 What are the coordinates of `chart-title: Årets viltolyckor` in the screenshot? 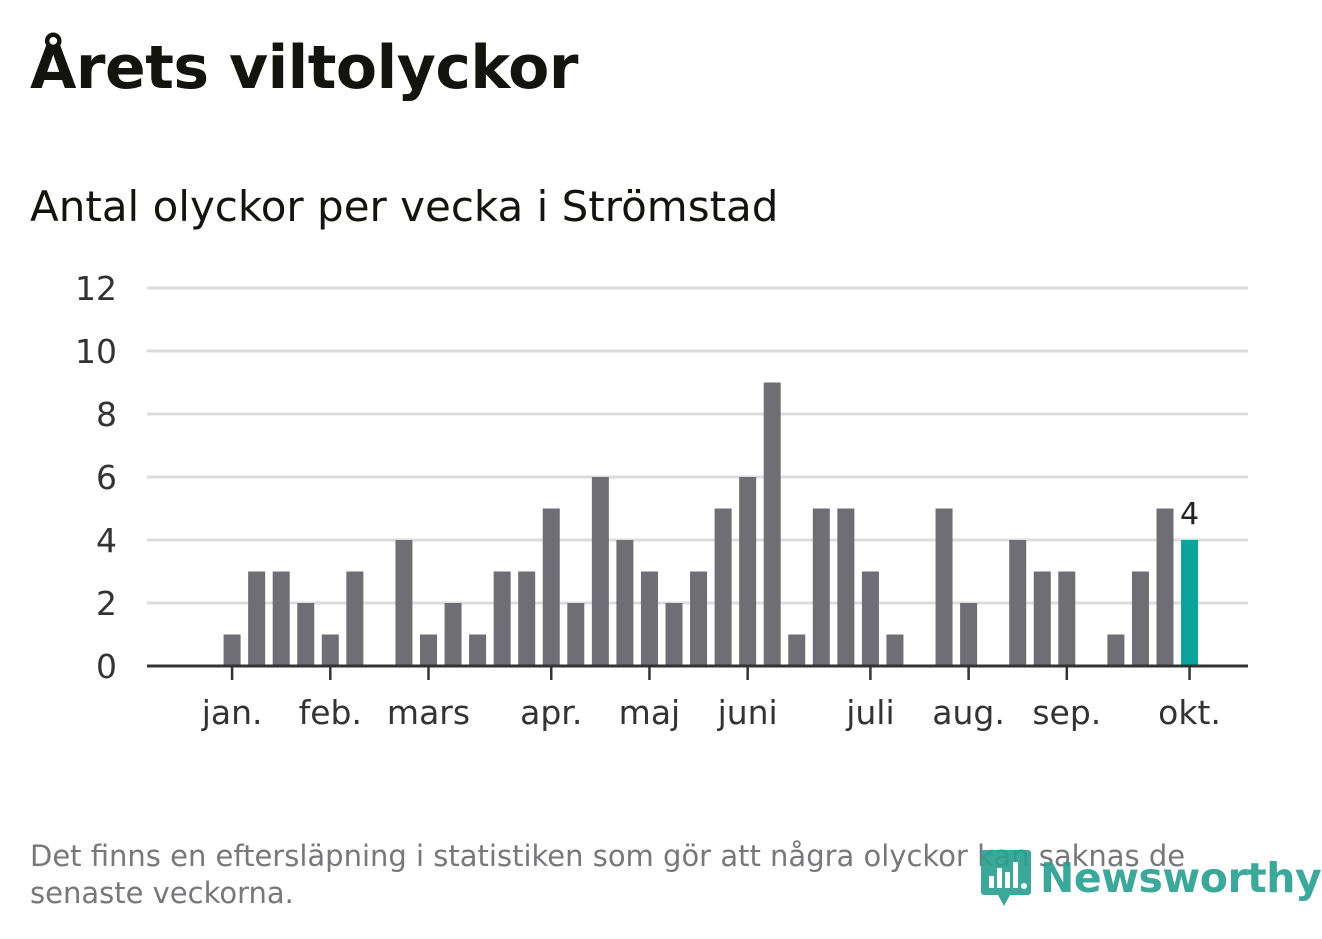 It's located at (304, 68).